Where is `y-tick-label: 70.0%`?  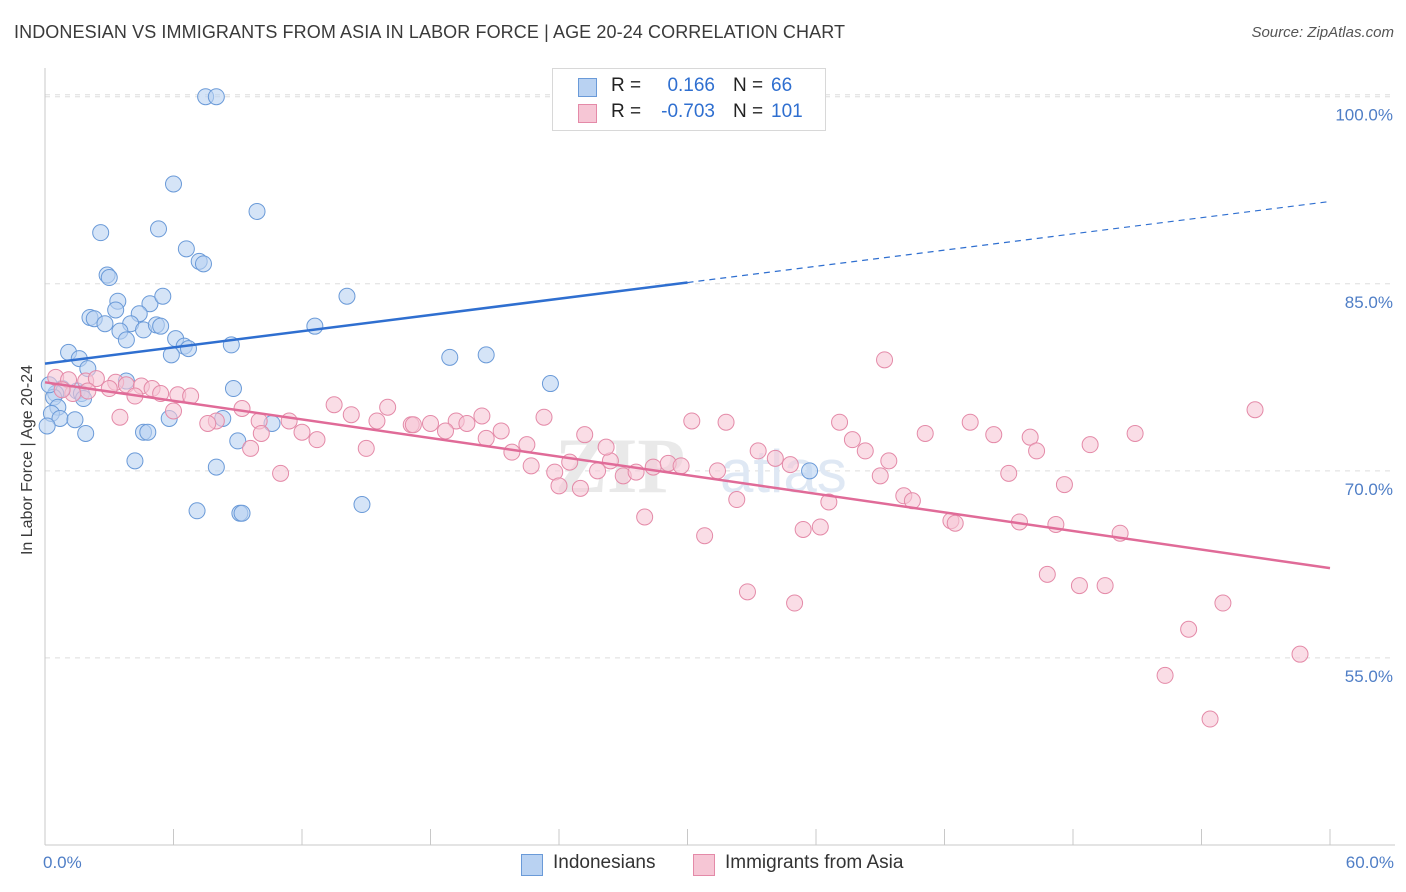
y-tick-label: 70.0% is located at coordinates (1369, 489).